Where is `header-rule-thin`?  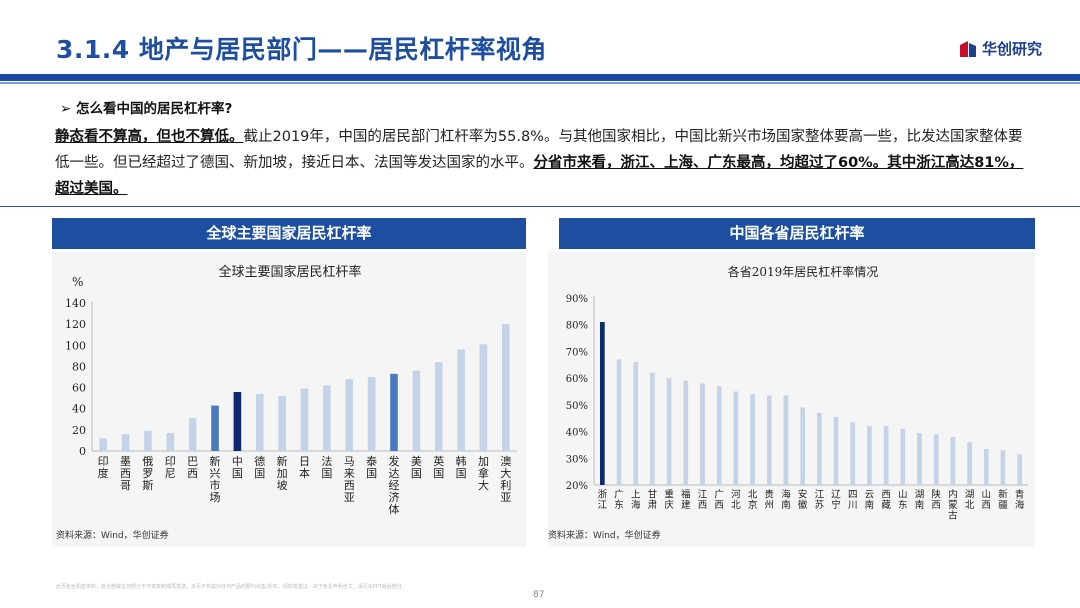 header-rule-thin is located at coordinates (540, 83).